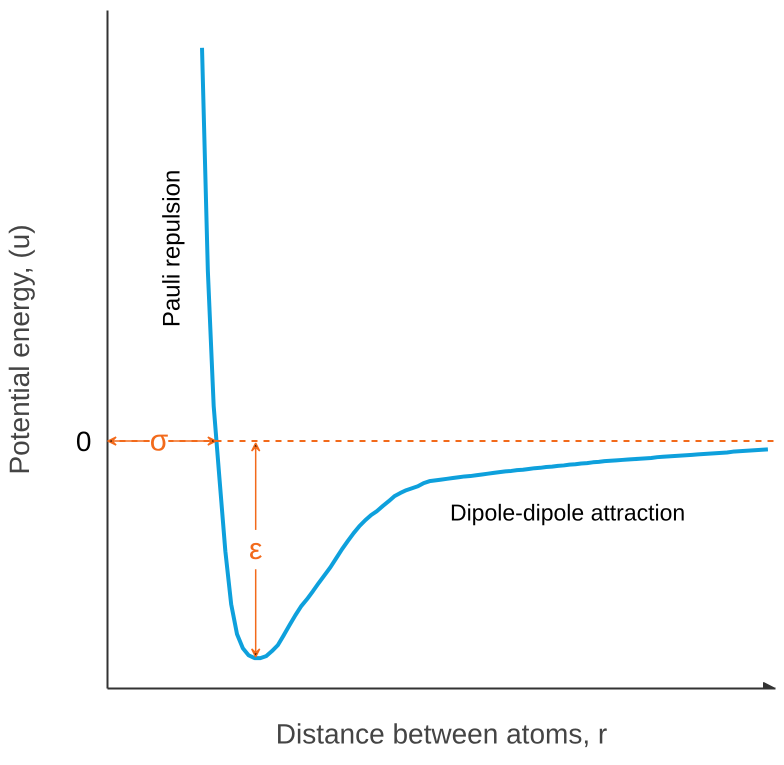 The image size is (784, 765). I want to click on y-axis-title: Potential energy, (u), so click(19, 349).